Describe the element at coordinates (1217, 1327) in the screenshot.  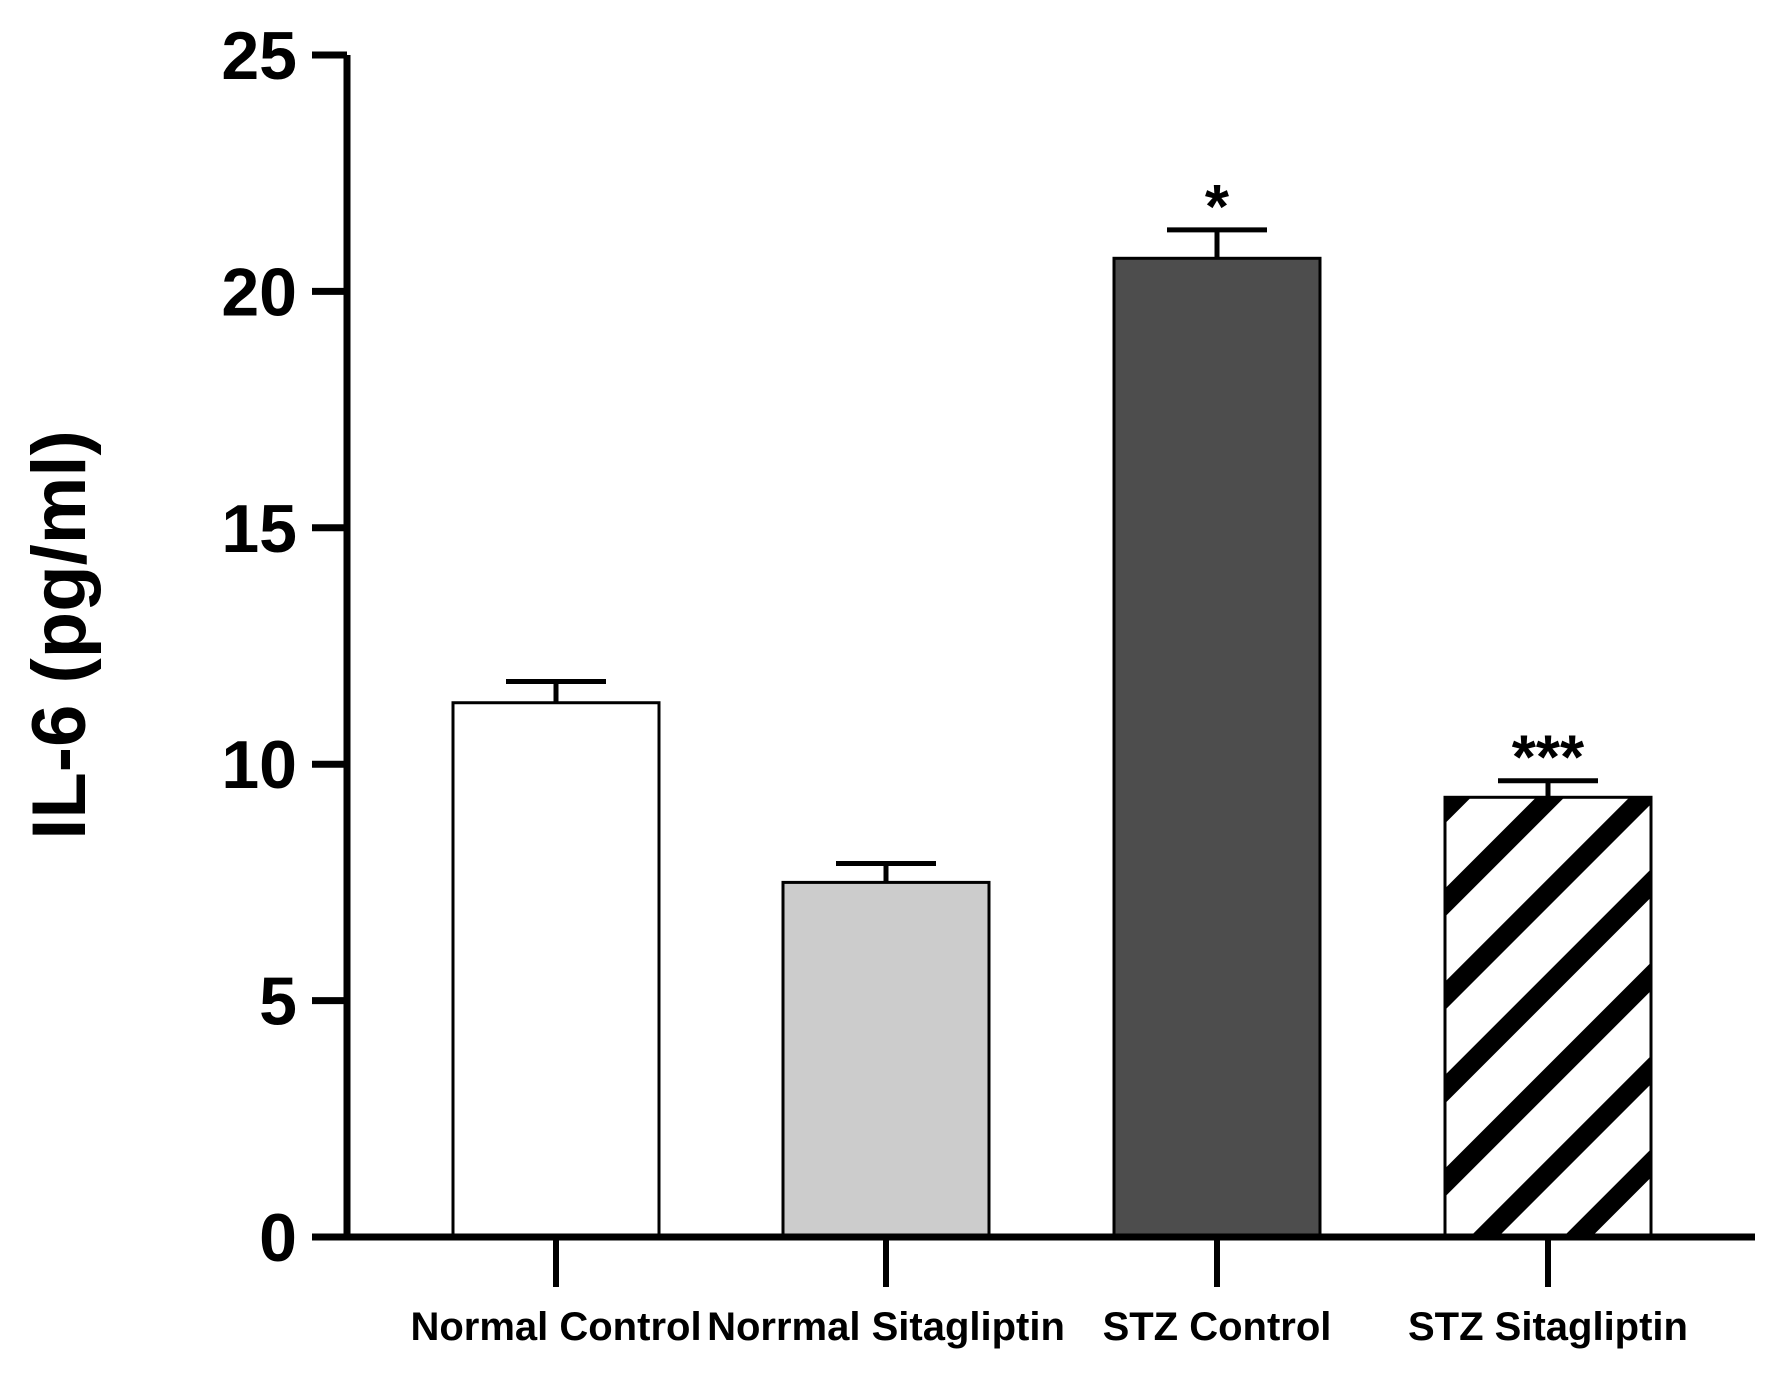
I see `x-tick-label-3: STZ Control` at that location.